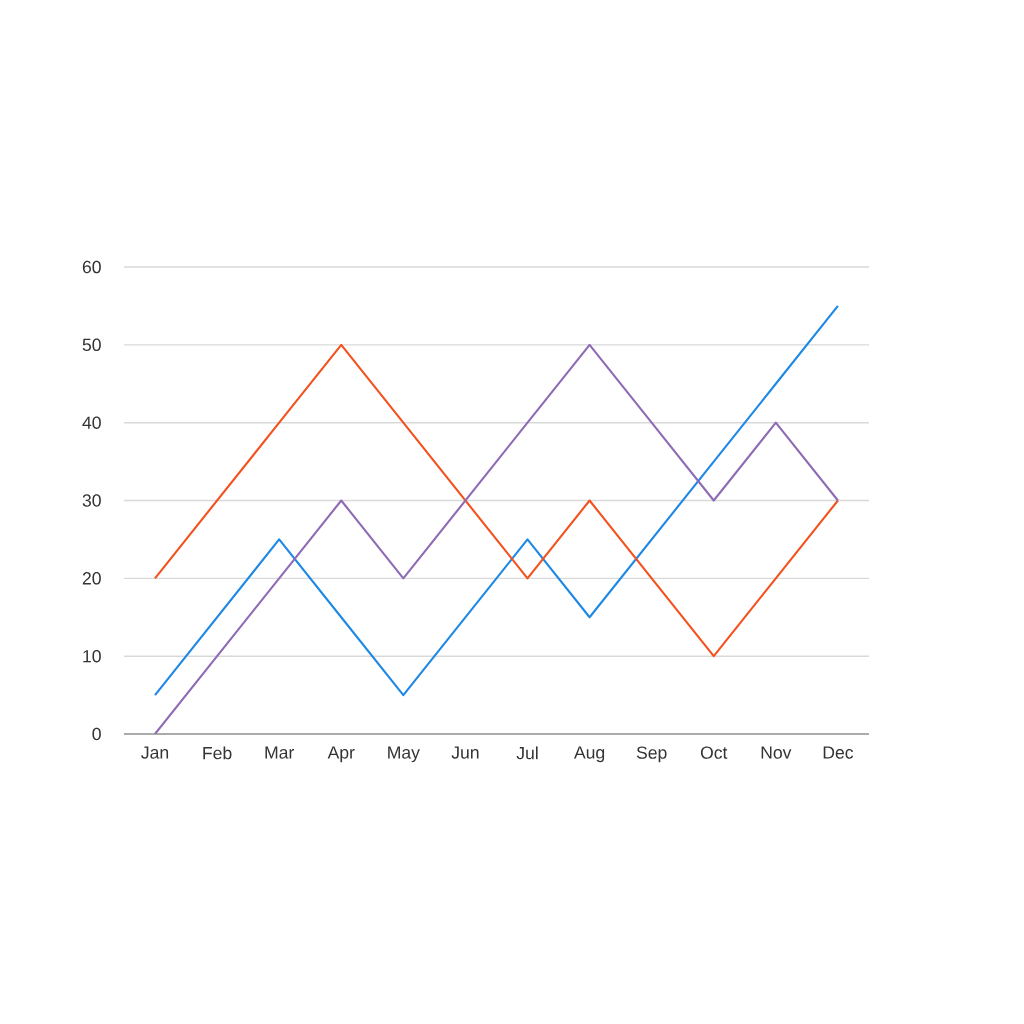 This screenshot has height=1024, width=1024. What do you see at coordinates (838, 752) in the screenshot?
I see `x-tick-label: Dec` at bounding box center [838, 752].